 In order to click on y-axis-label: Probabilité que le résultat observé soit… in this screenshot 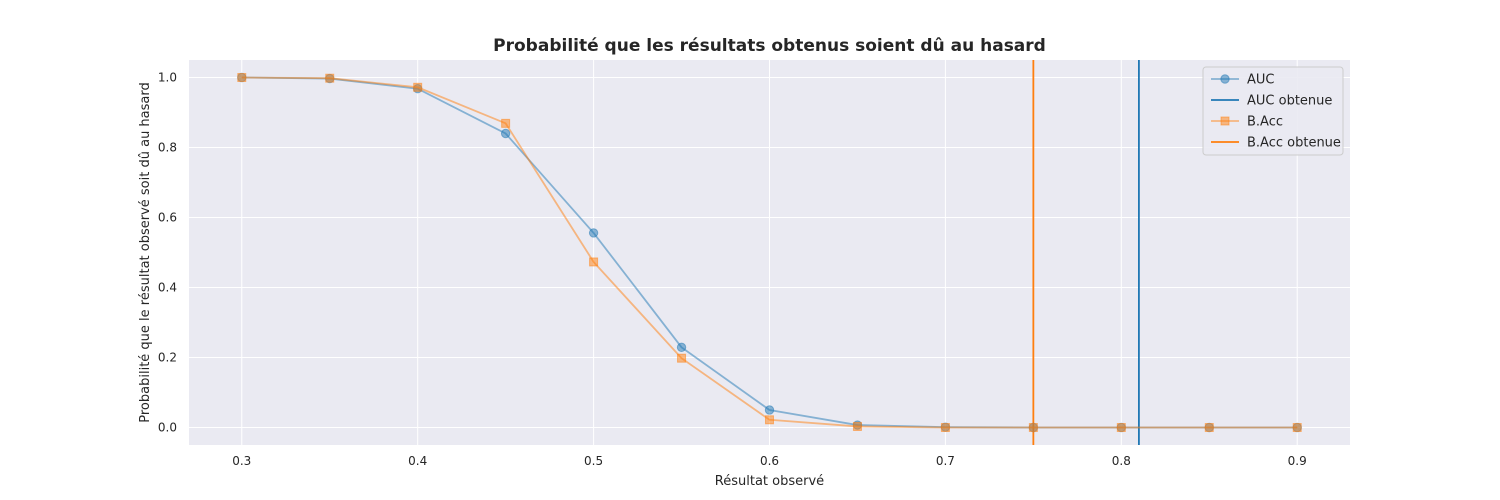, I will do `click(145, 252)`.